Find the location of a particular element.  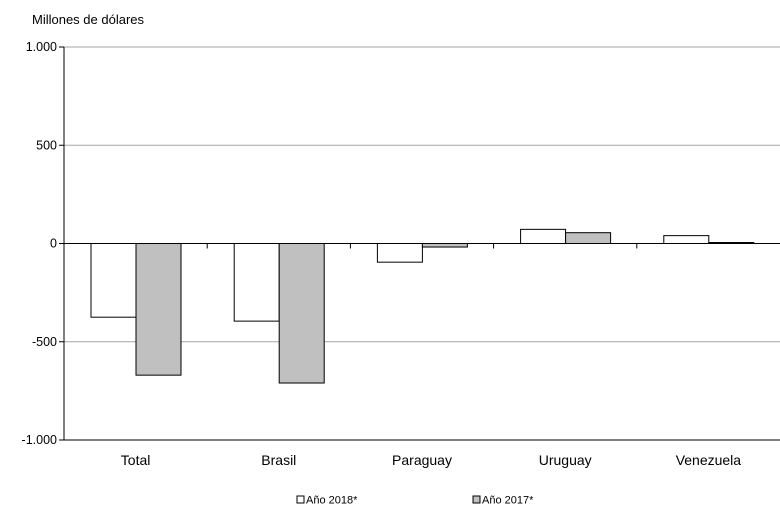

y-tick-label: -500 is located at coordinates (44, 342).